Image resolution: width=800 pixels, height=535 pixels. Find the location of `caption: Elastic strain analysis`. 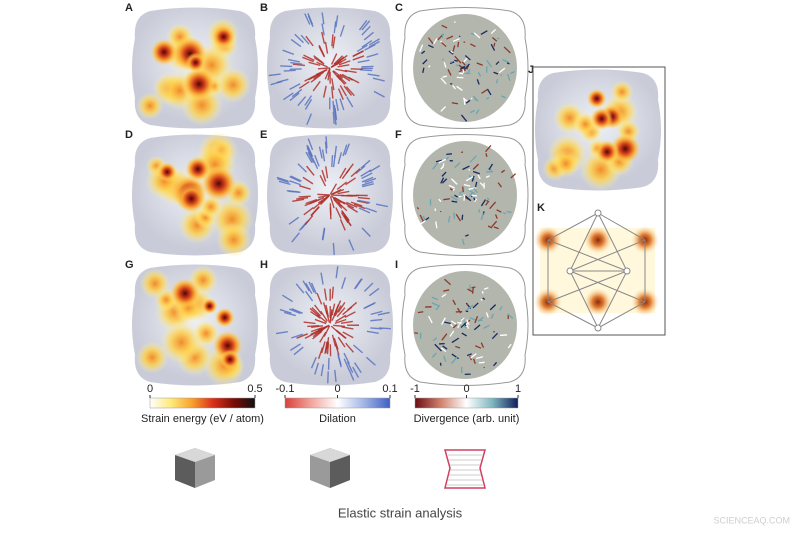

caption: Elastic strain analysis is located at coordinates (400, 512).